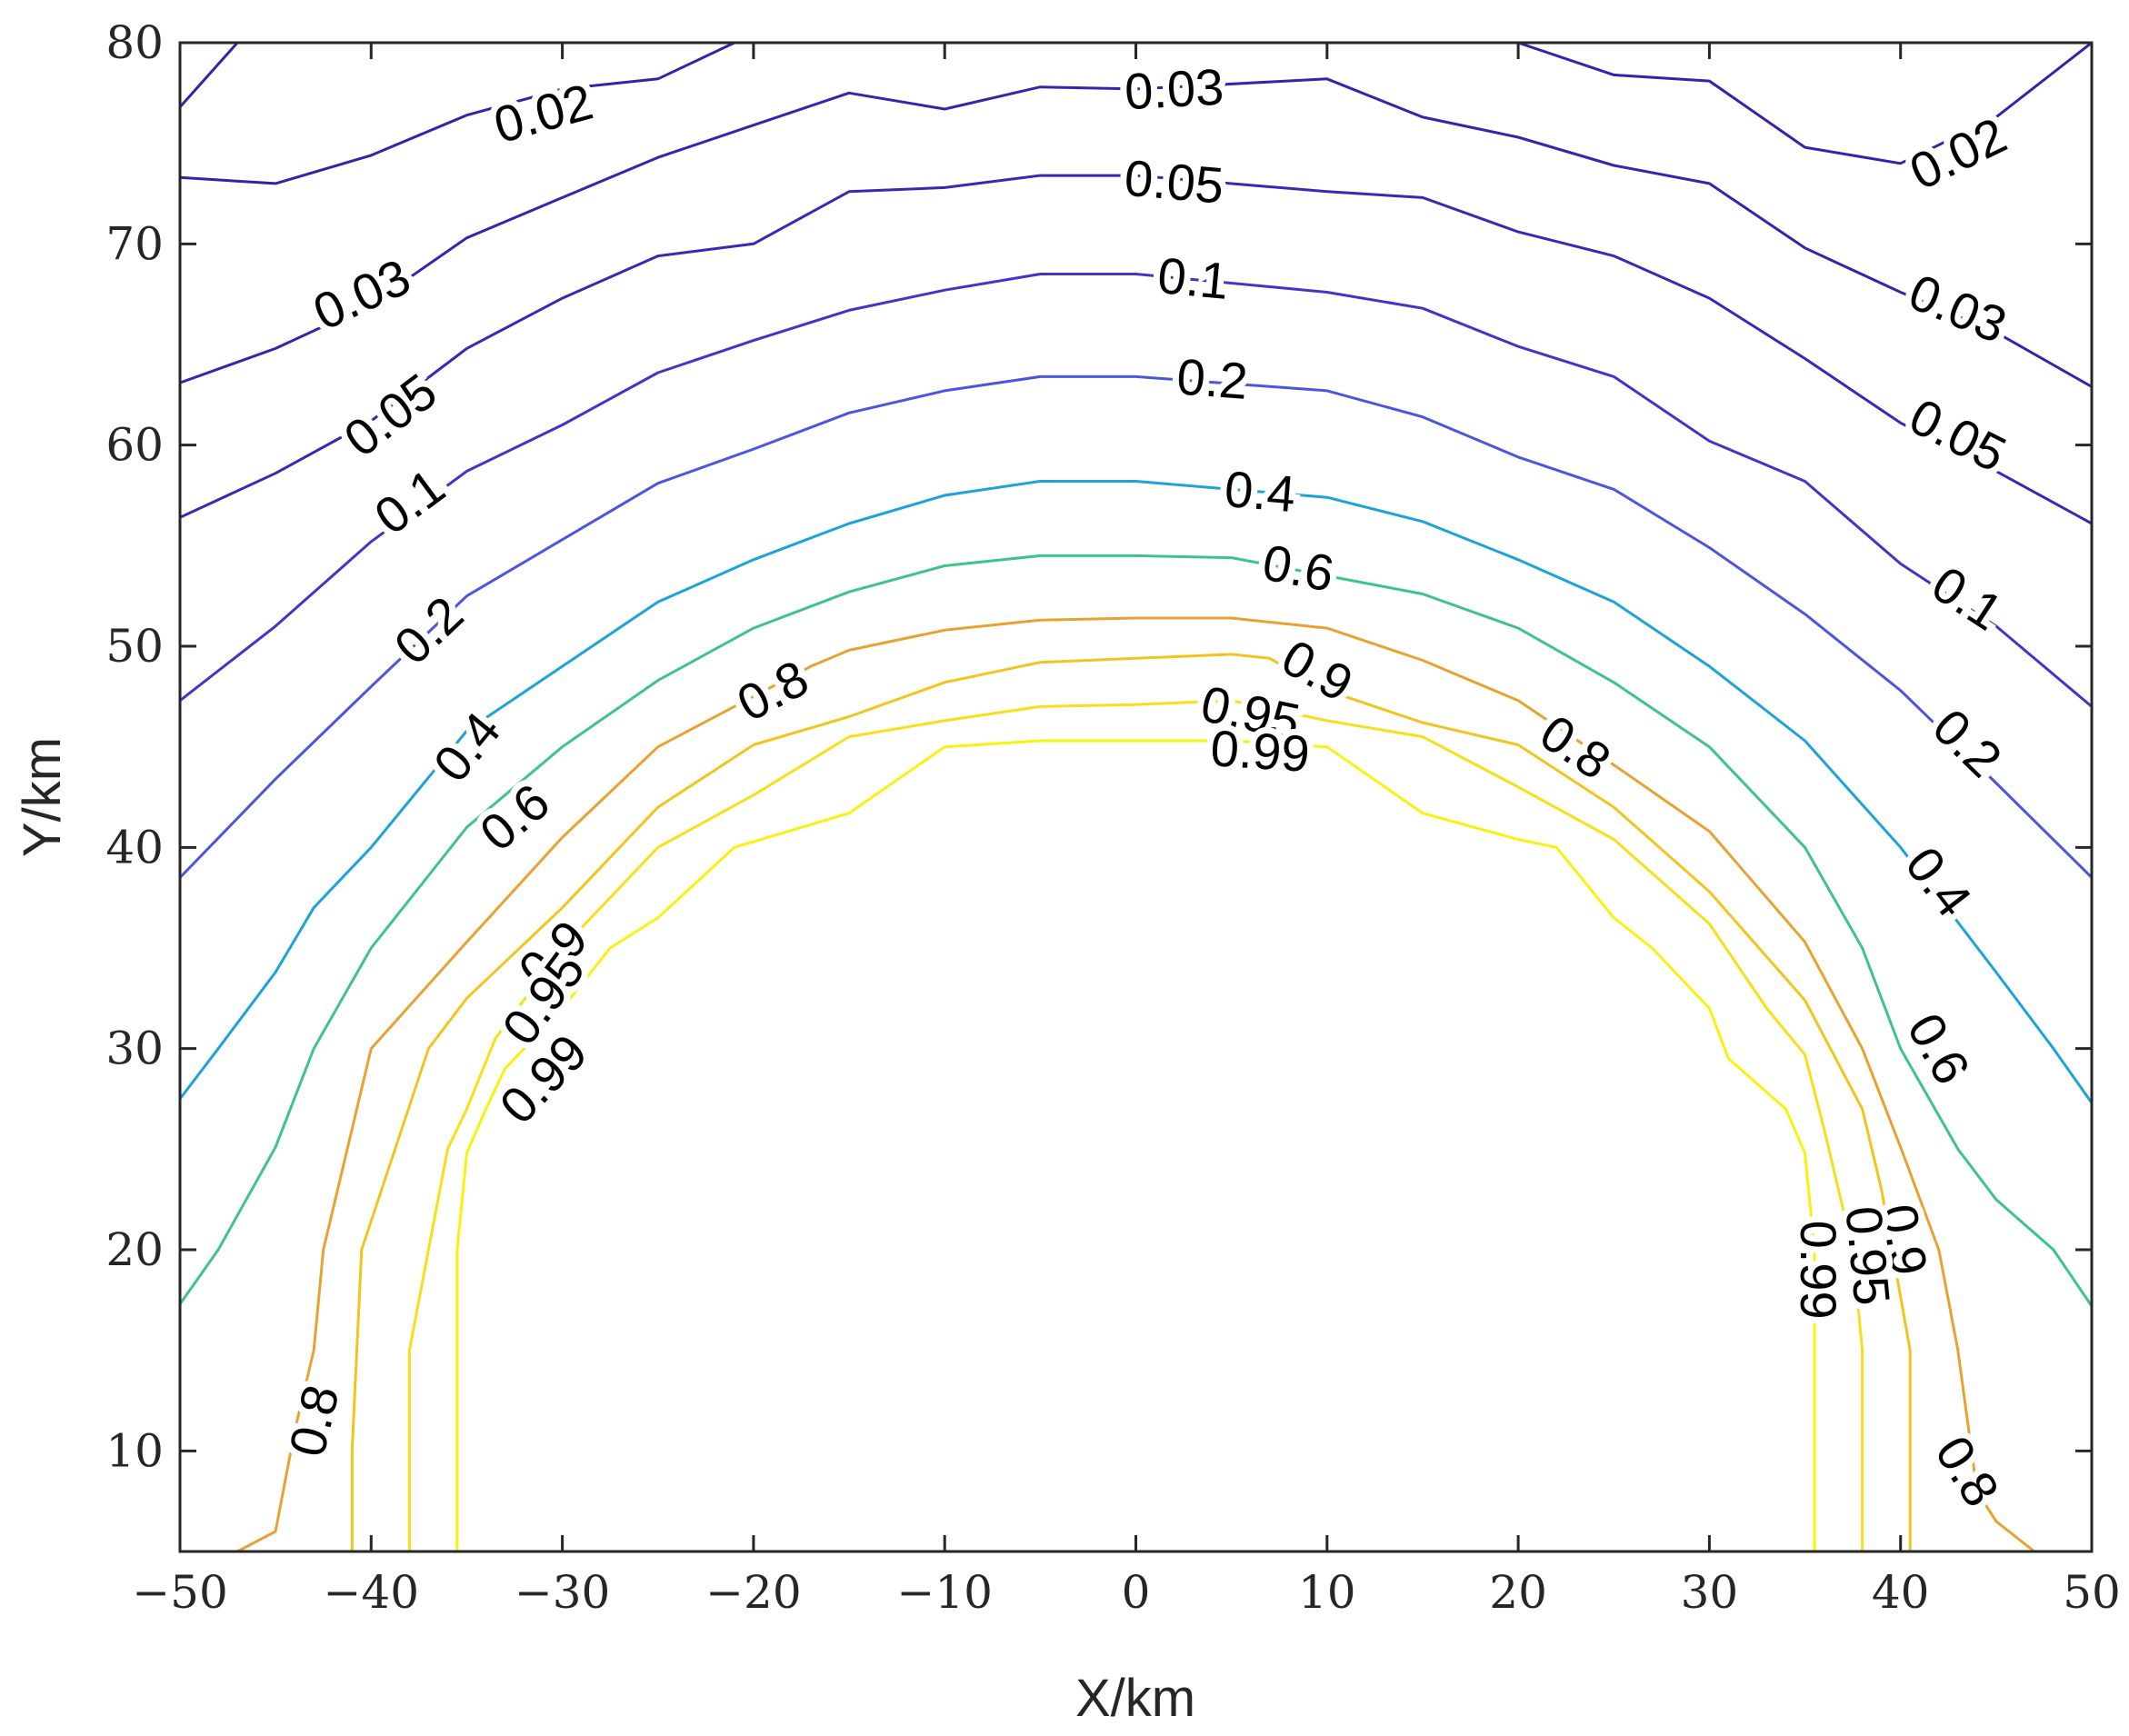 The height and width of the screenshot is (1736, 2129). Describe the element at coordinates (134, 847) in the screenshot. I see `y-tick-label-3: 40` at that location.